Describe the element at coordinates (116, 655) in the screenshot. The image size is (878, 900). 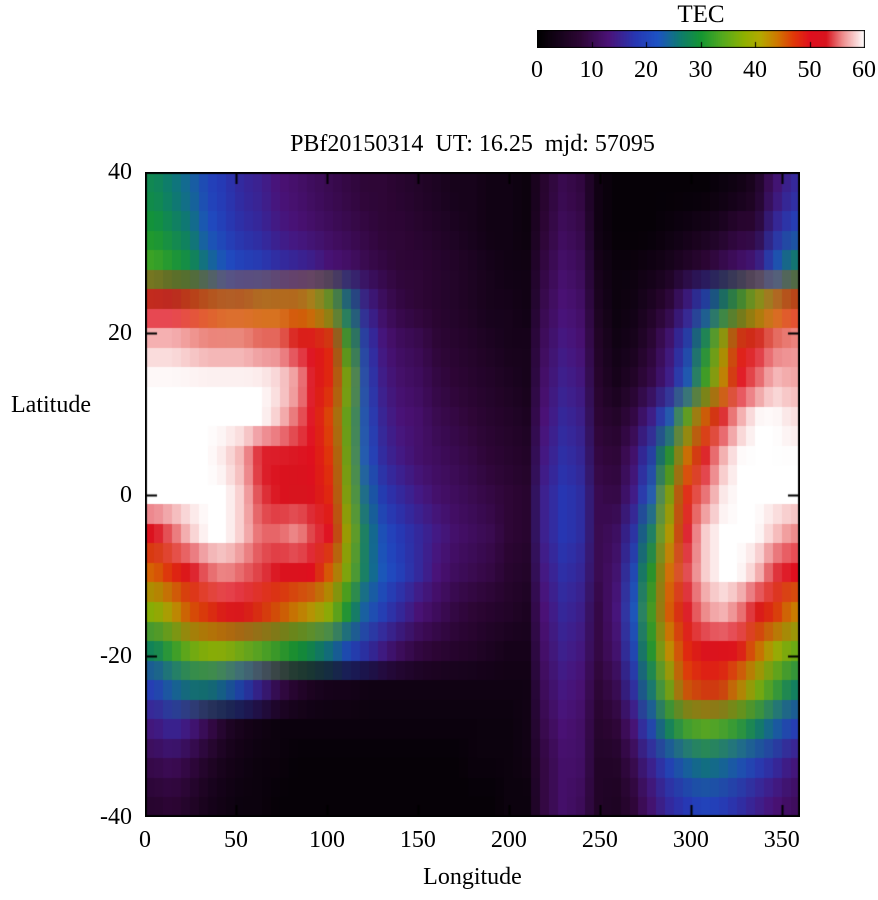
I see `y-tick-label: -20` at that location.